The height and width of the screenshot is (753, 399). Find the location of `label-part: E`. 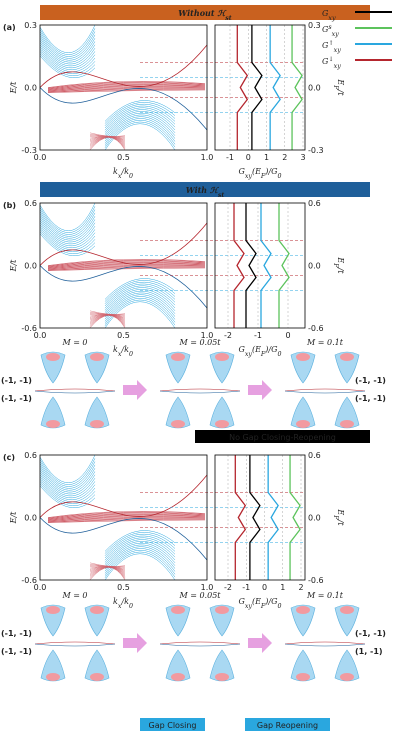

label-part: E is located at coordinates (340, 259).